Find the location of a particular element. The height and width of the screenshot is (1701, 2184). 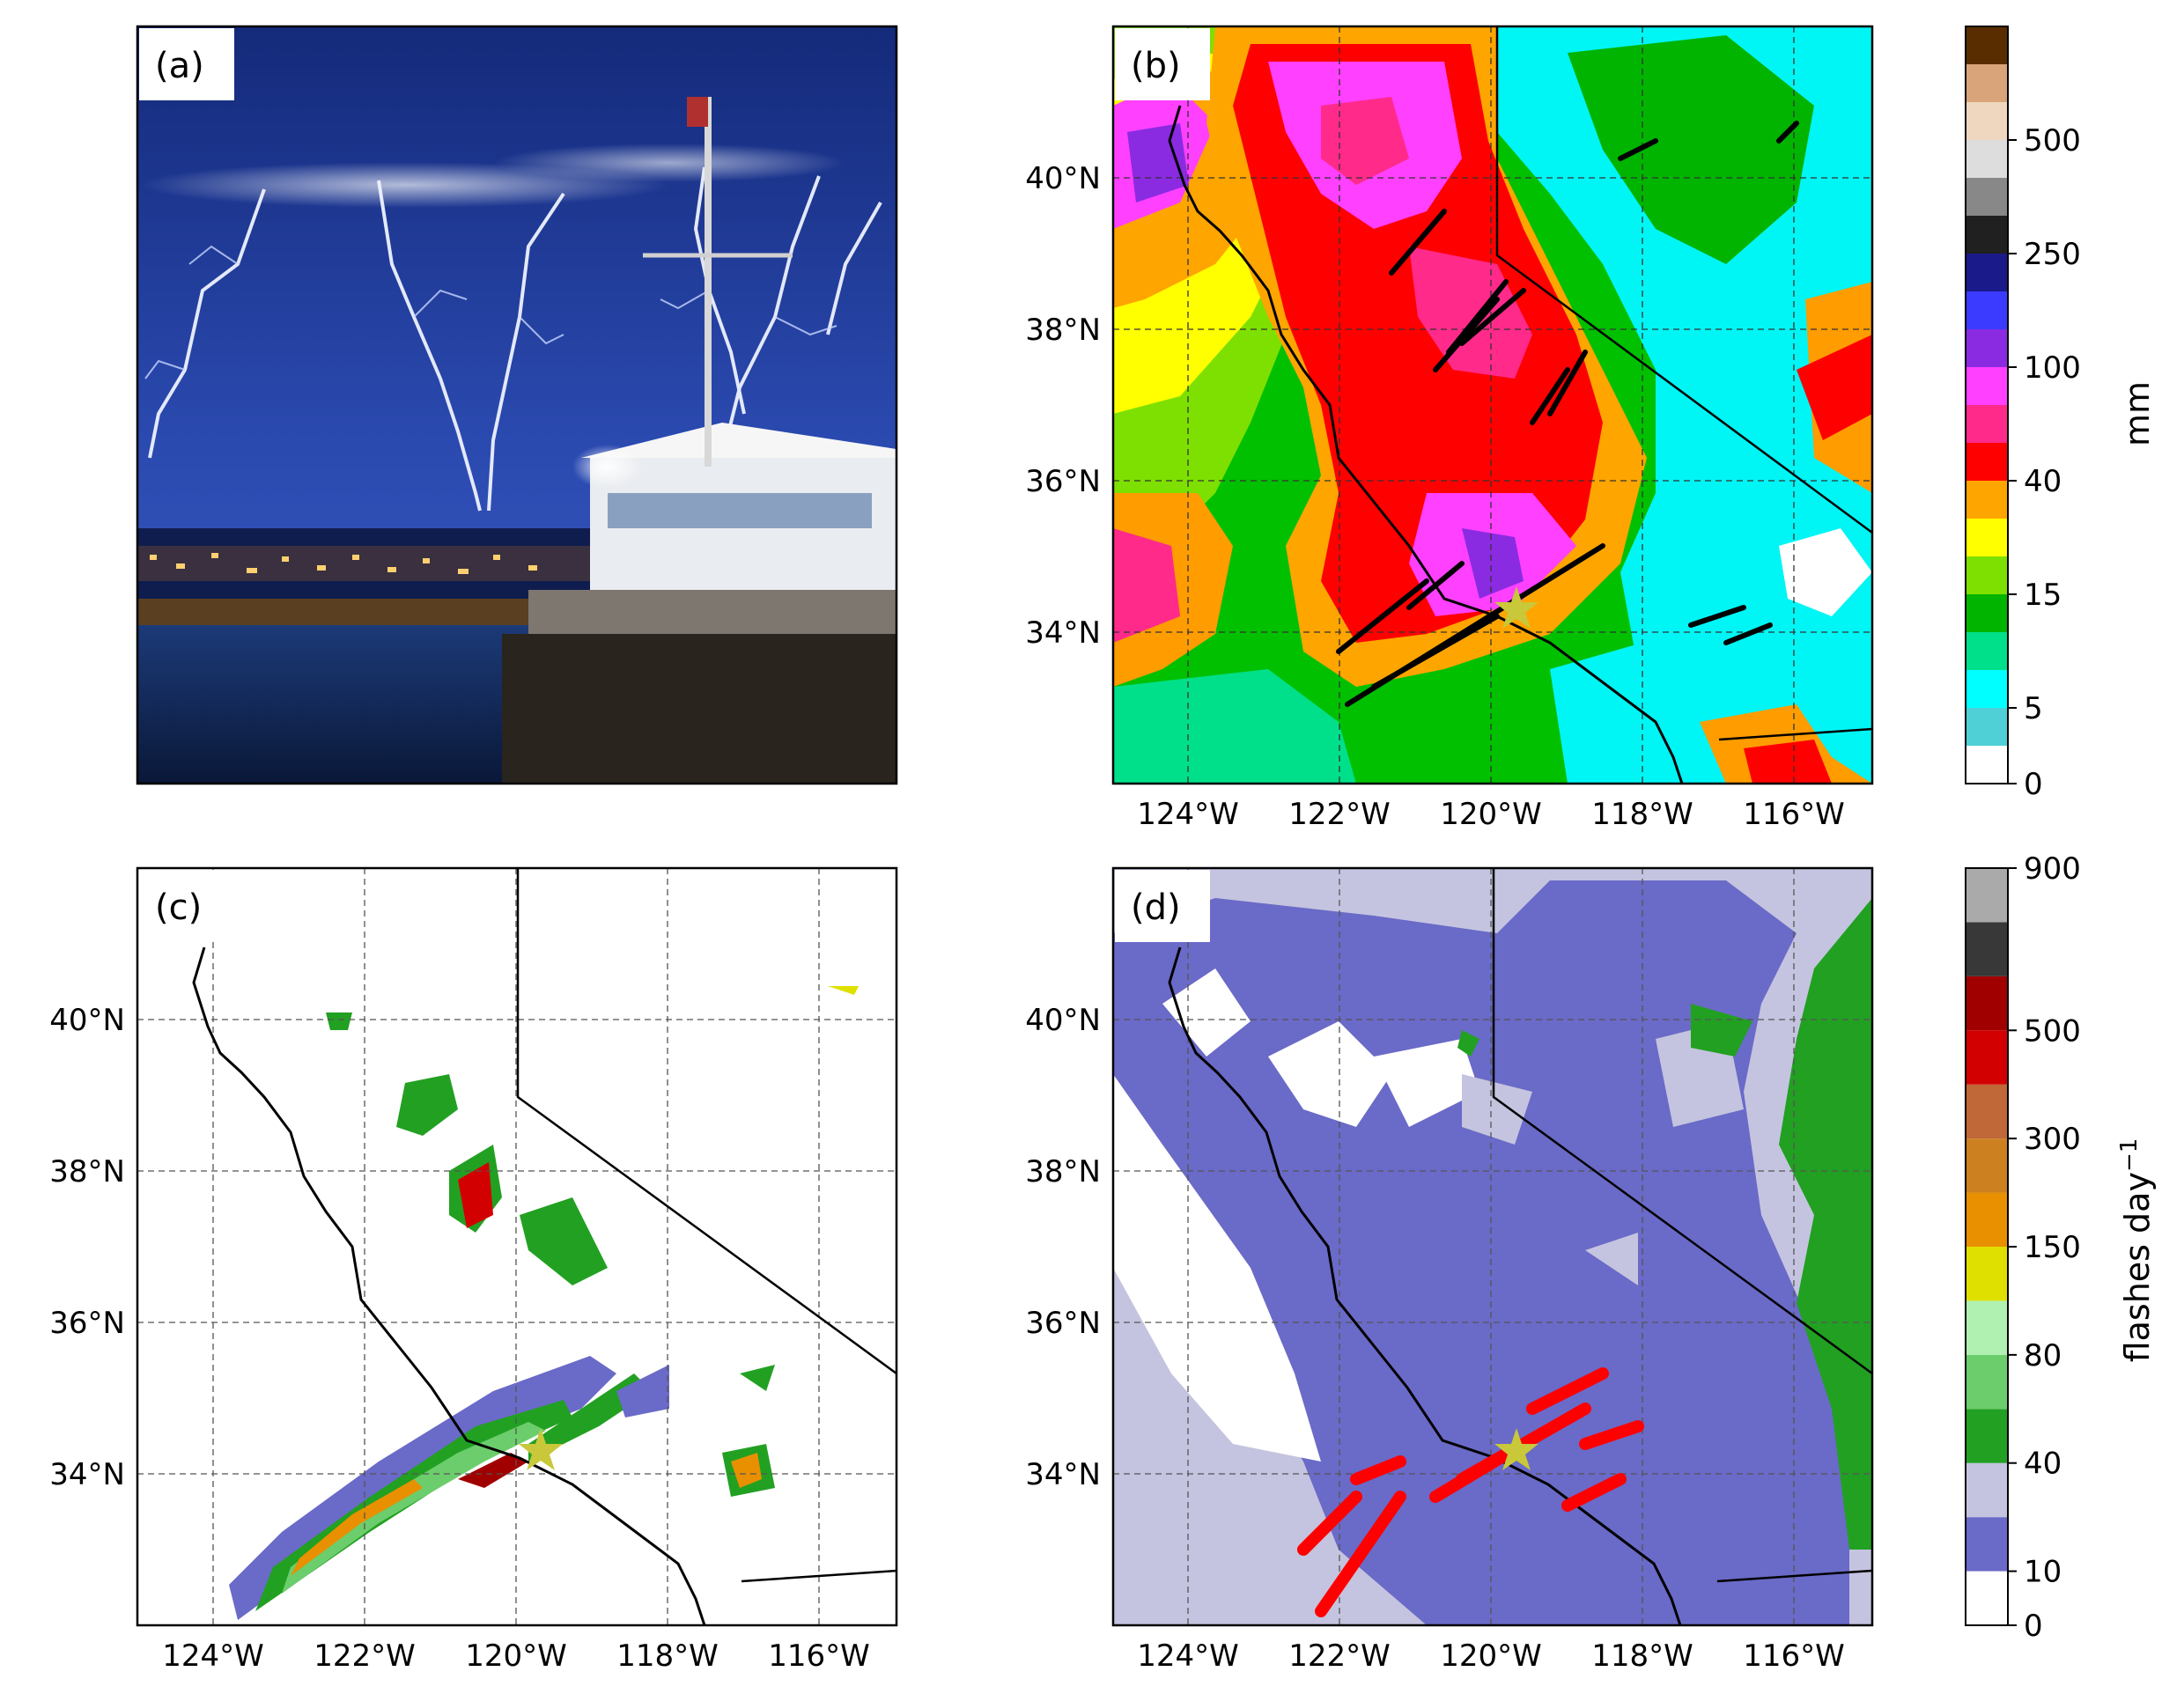

colorbar-tick-label: 150 is located at coordinates (2052, 1247).